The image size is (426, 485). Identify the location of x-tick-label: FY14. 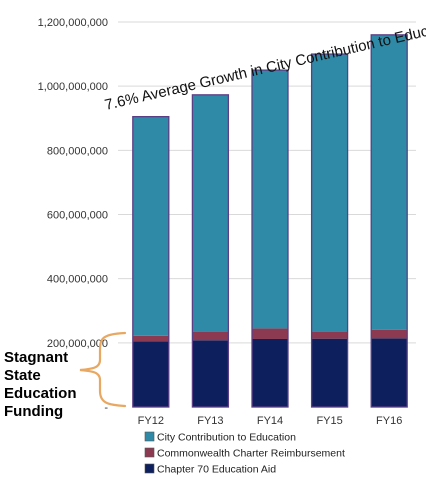
(270, 421).